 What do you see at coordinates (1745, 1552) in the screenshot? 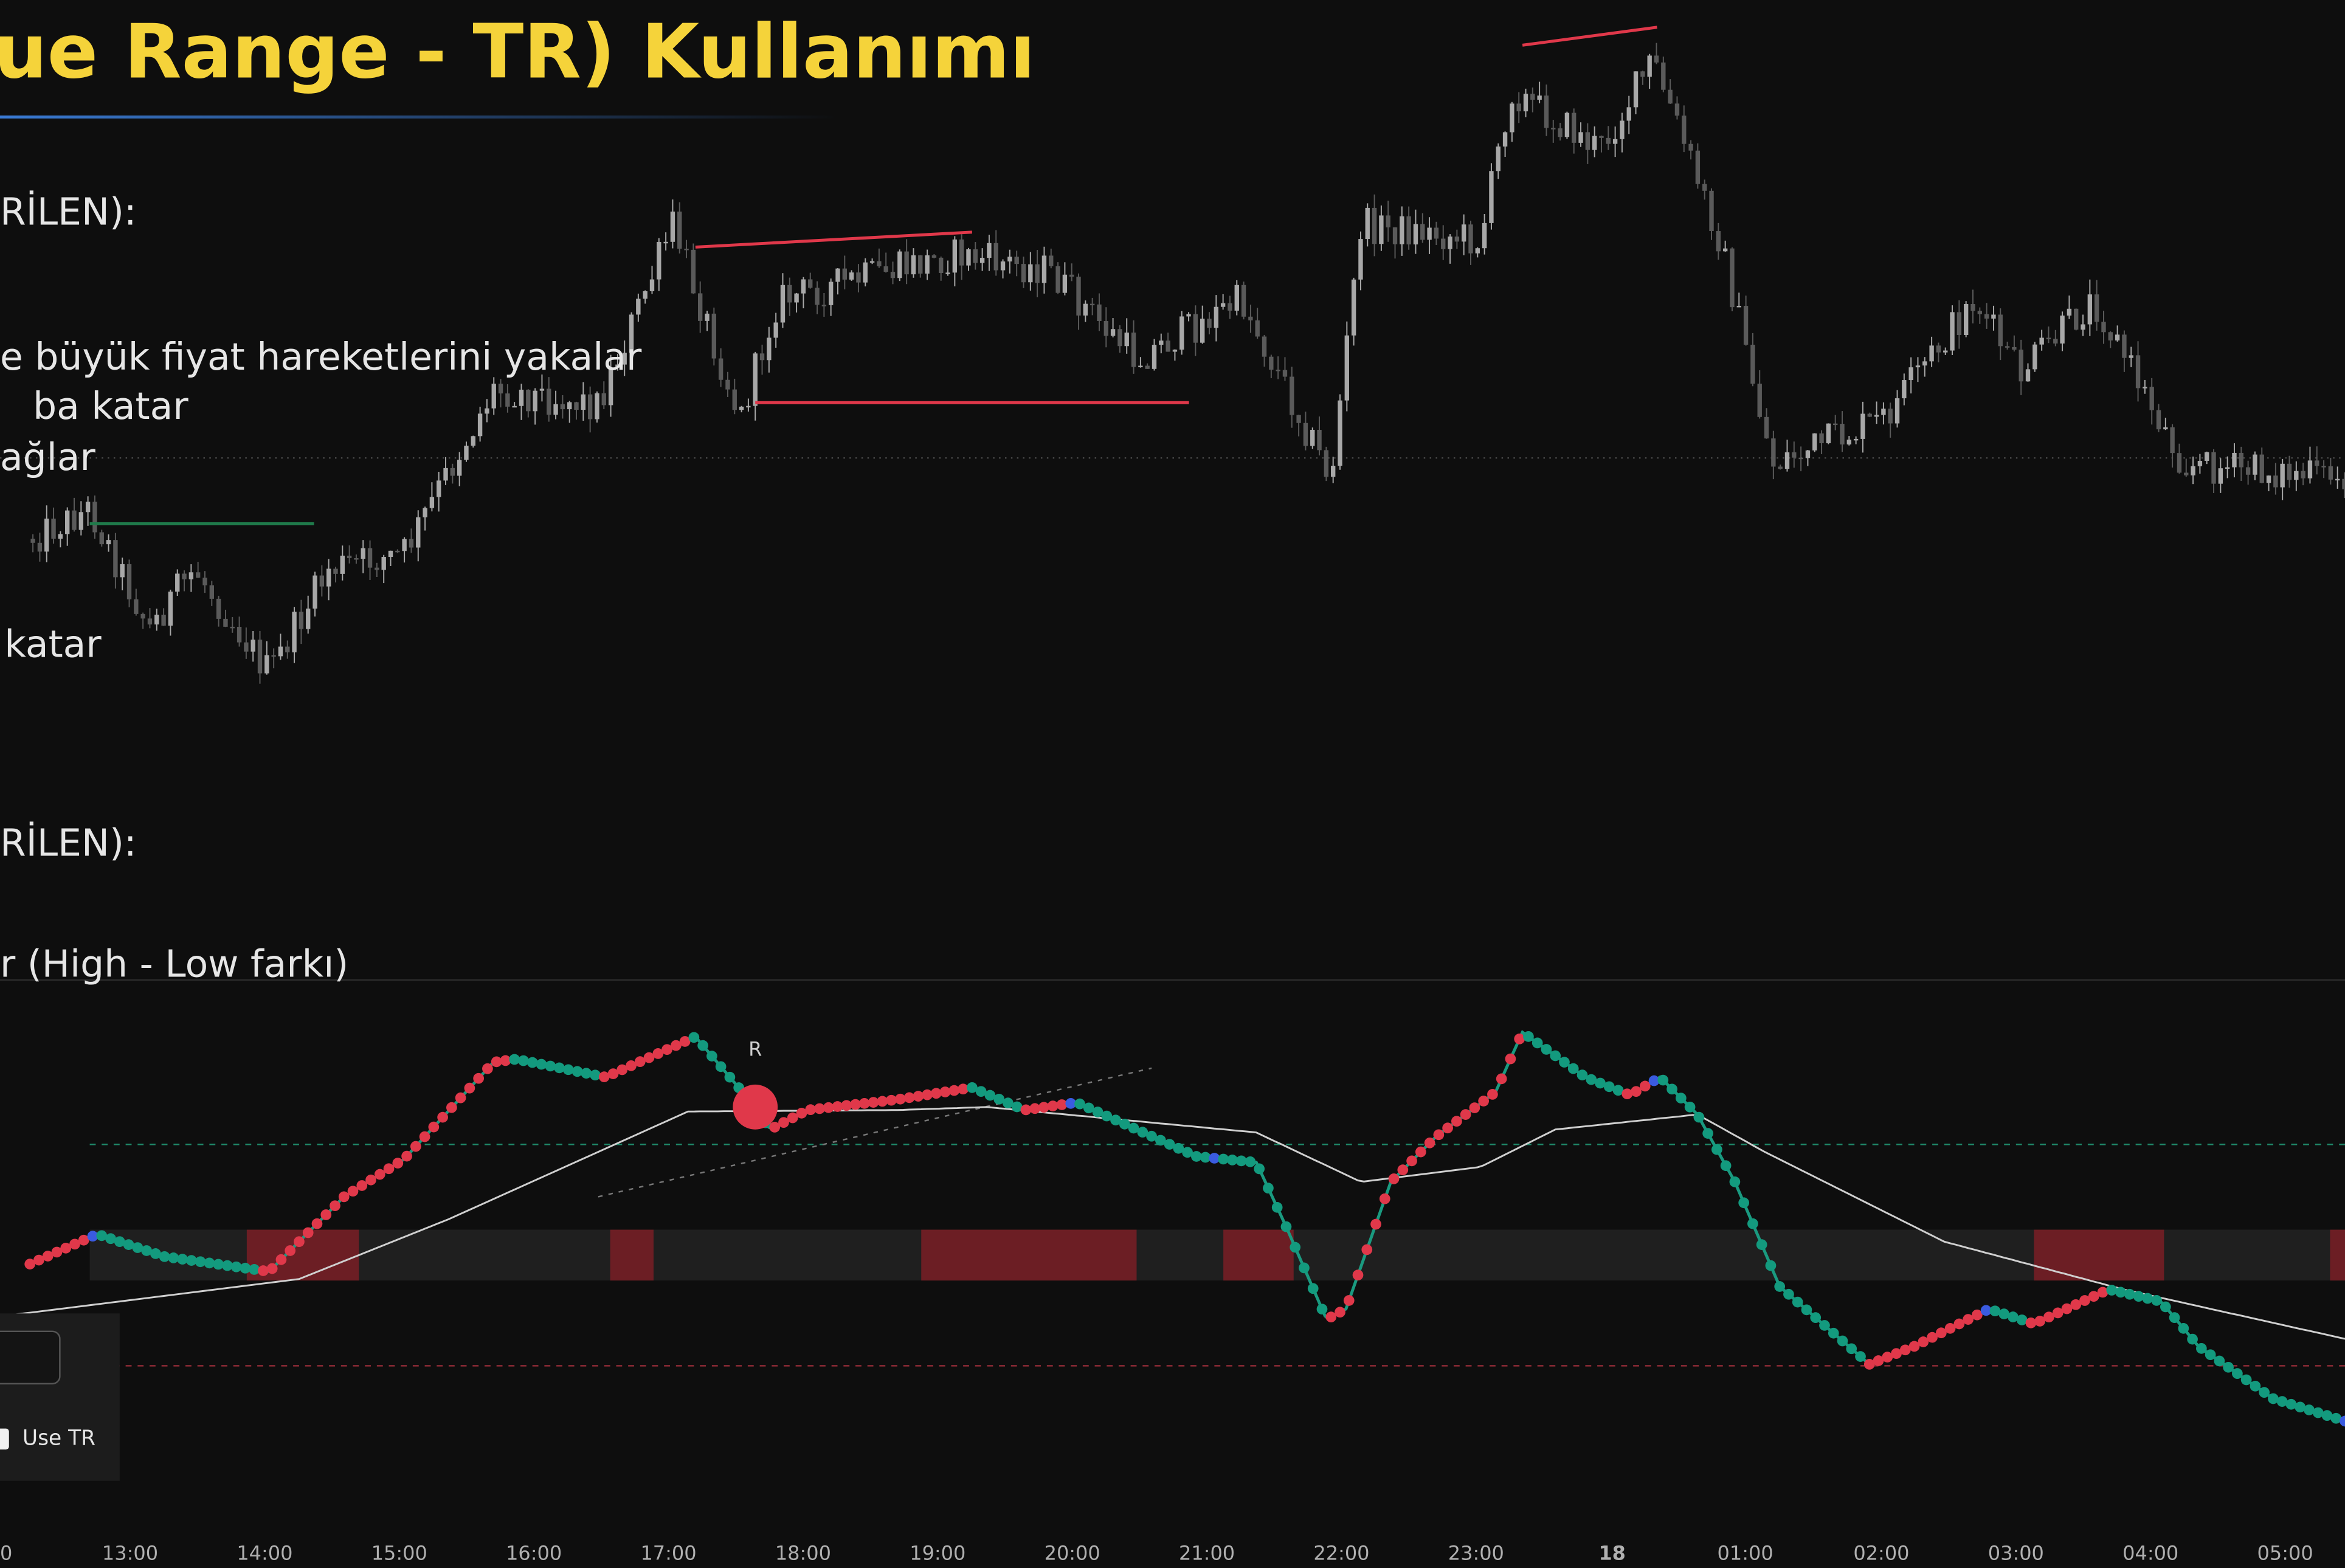
I see `time-label: 01:00` at bounding box center [1745, 1552].